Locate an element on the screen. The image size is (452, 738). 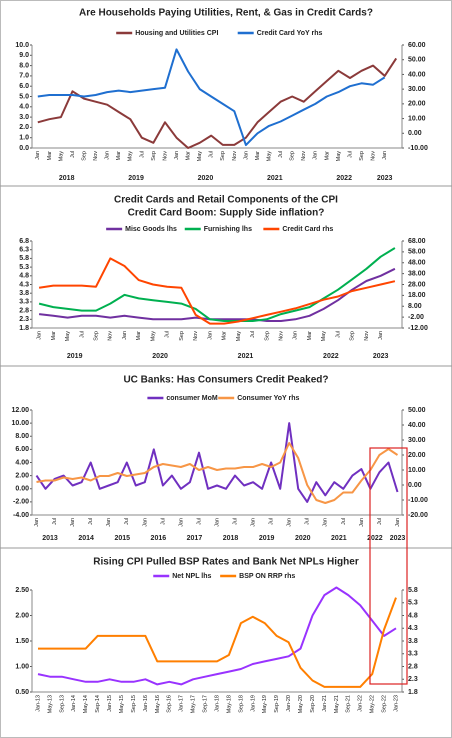
x-tick-label: Sep-20 is located at coordinates (313, 704).